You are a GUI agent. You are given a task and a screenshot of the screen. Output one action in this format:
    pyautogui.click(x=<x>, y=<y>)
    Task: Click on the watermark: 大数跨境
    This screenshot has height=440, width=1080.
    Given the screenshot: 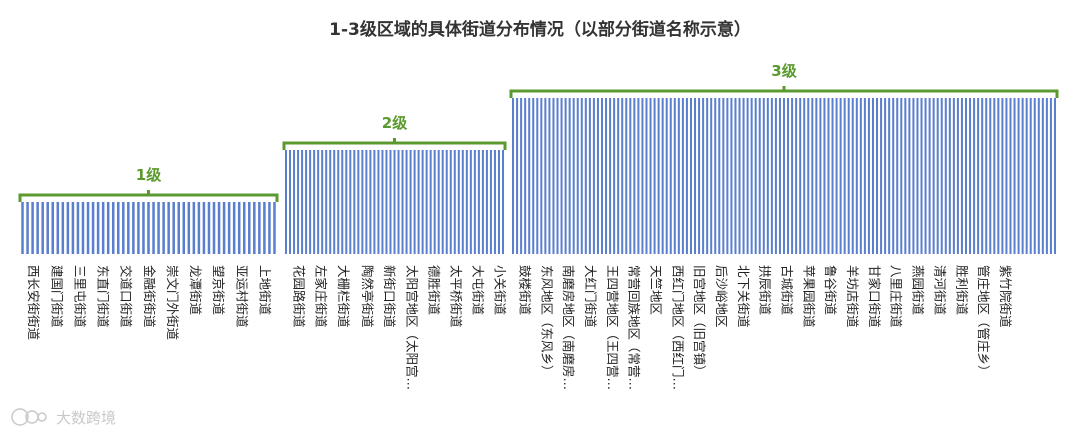 What is the action you would take?
    pyautogui.click(x=63, y=417)
    